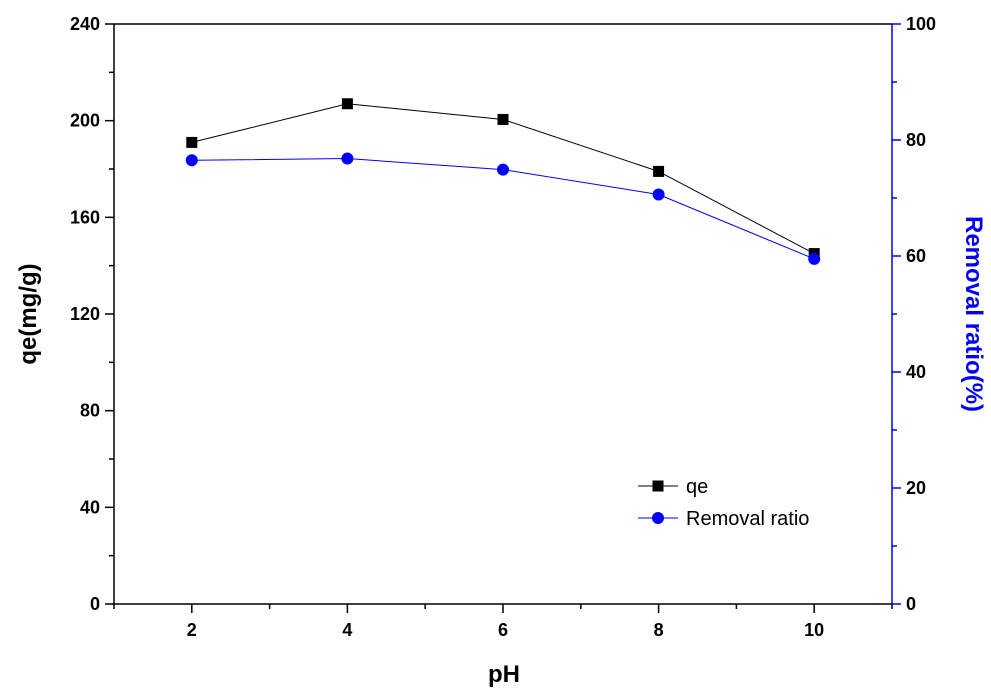 Image resolution: width=991 pixels, height=691 pixels. What do you see at coordinates (911, 604) in the screenshot?
I see `y2-tick-label: 0` at bounding box center [911, 604].